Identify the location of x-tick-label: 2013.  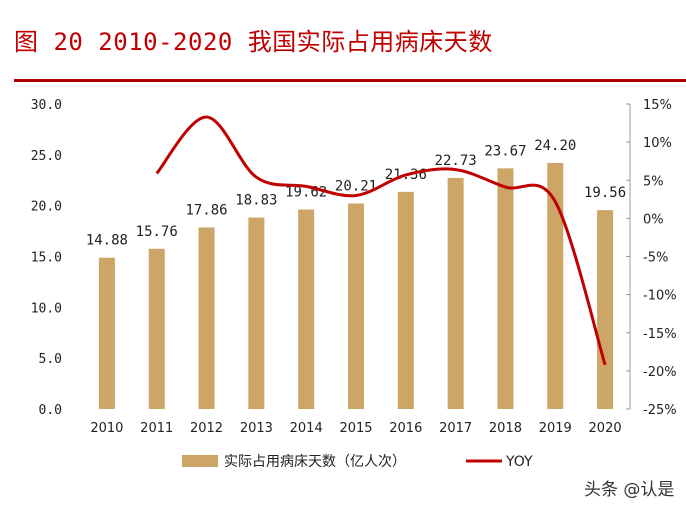
(256, 428).